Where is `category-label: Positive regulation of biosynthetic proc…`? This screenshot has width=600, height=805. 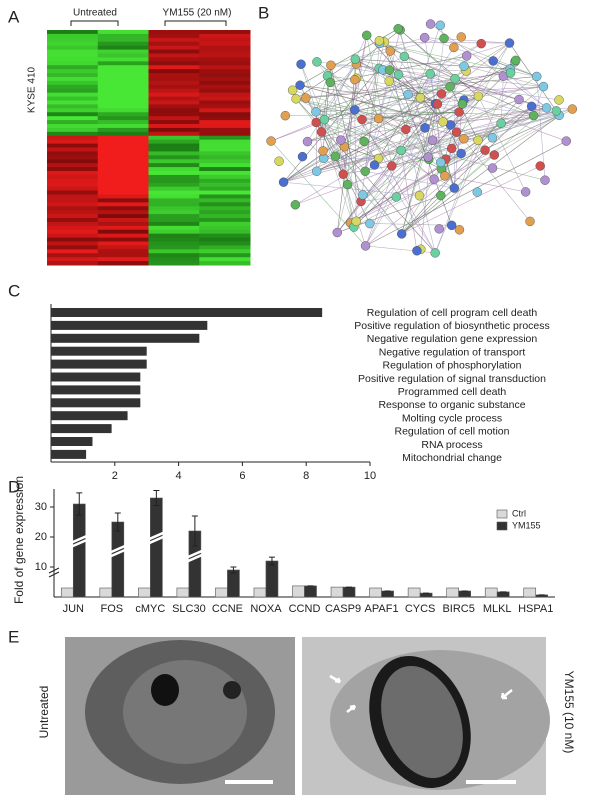 category-label: Positive regulation of biosynthetic proc… is located at coordinates (452, 326).